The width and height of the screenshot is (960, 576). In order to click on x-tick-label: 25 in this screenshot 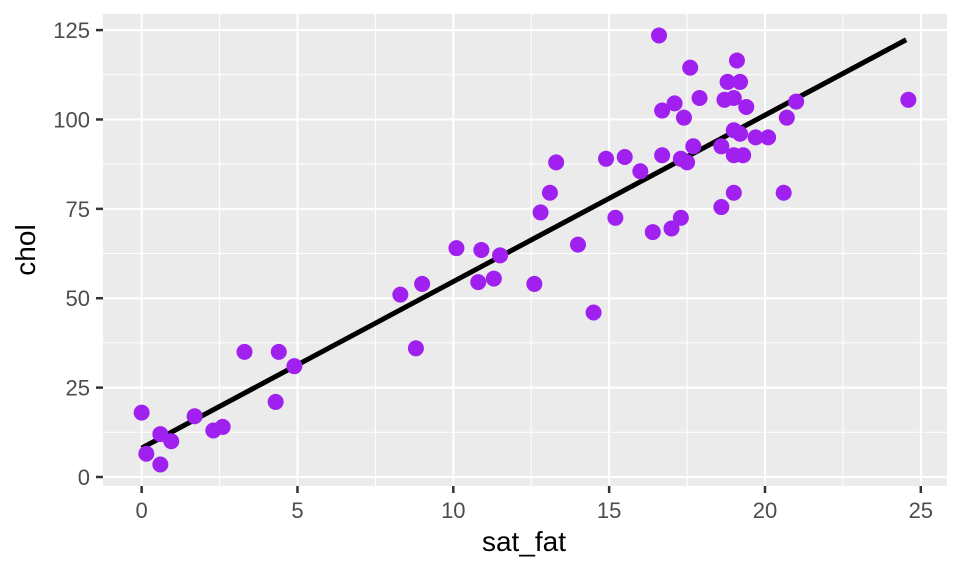, I will do `click(921, 510)`.